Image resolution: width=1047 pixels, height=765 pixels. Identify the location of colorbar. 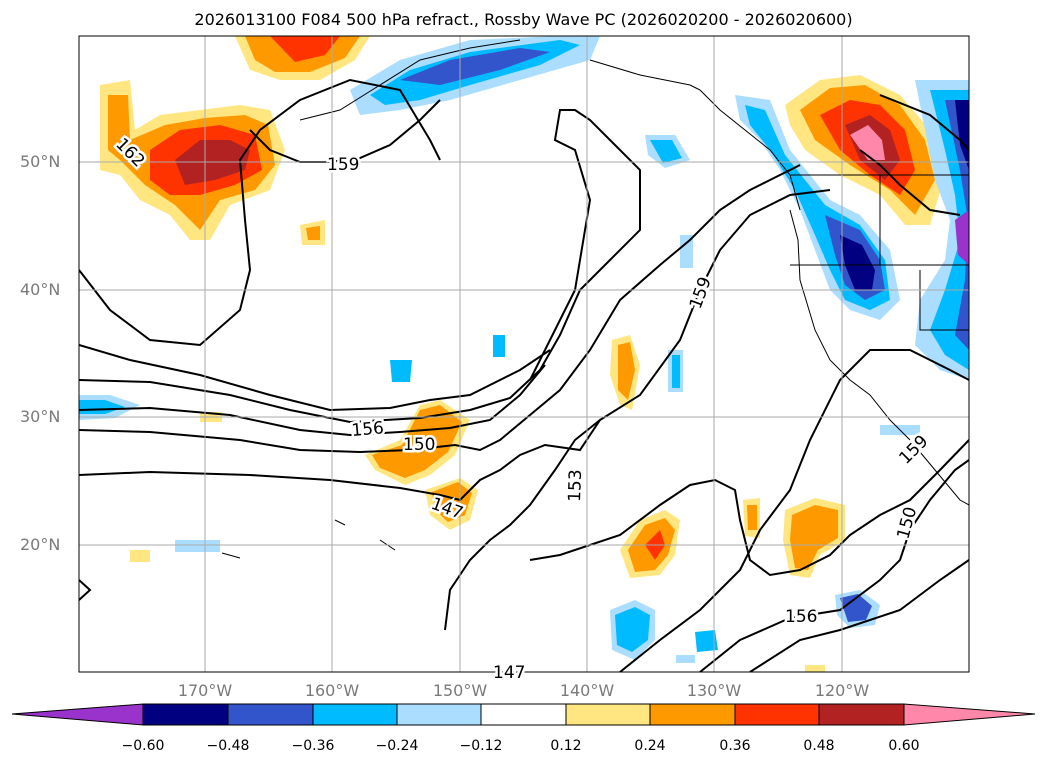
(523, 714).